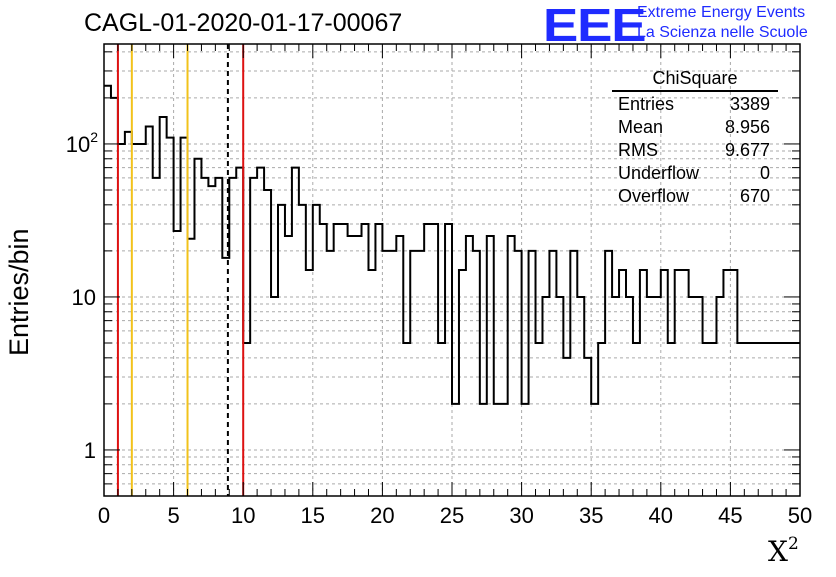  I want to click on x-tick-label: 20, so click(382, 515).